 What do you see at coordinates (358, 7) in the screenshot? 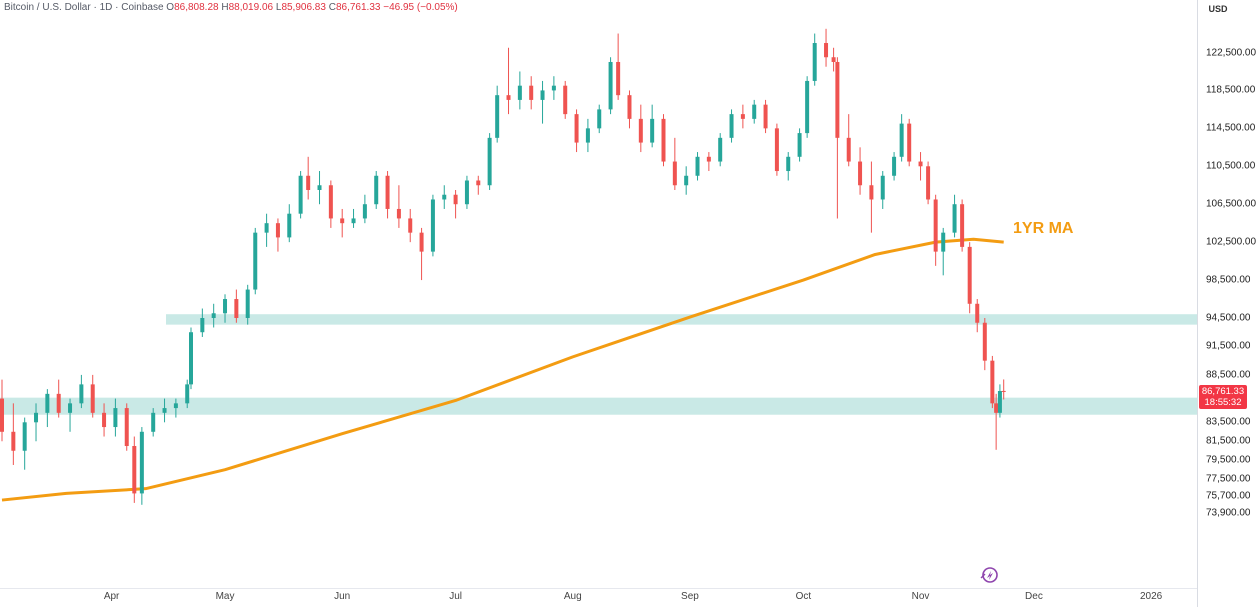
I see `close-value: 86,761.33` at bounding box center [358, 7].